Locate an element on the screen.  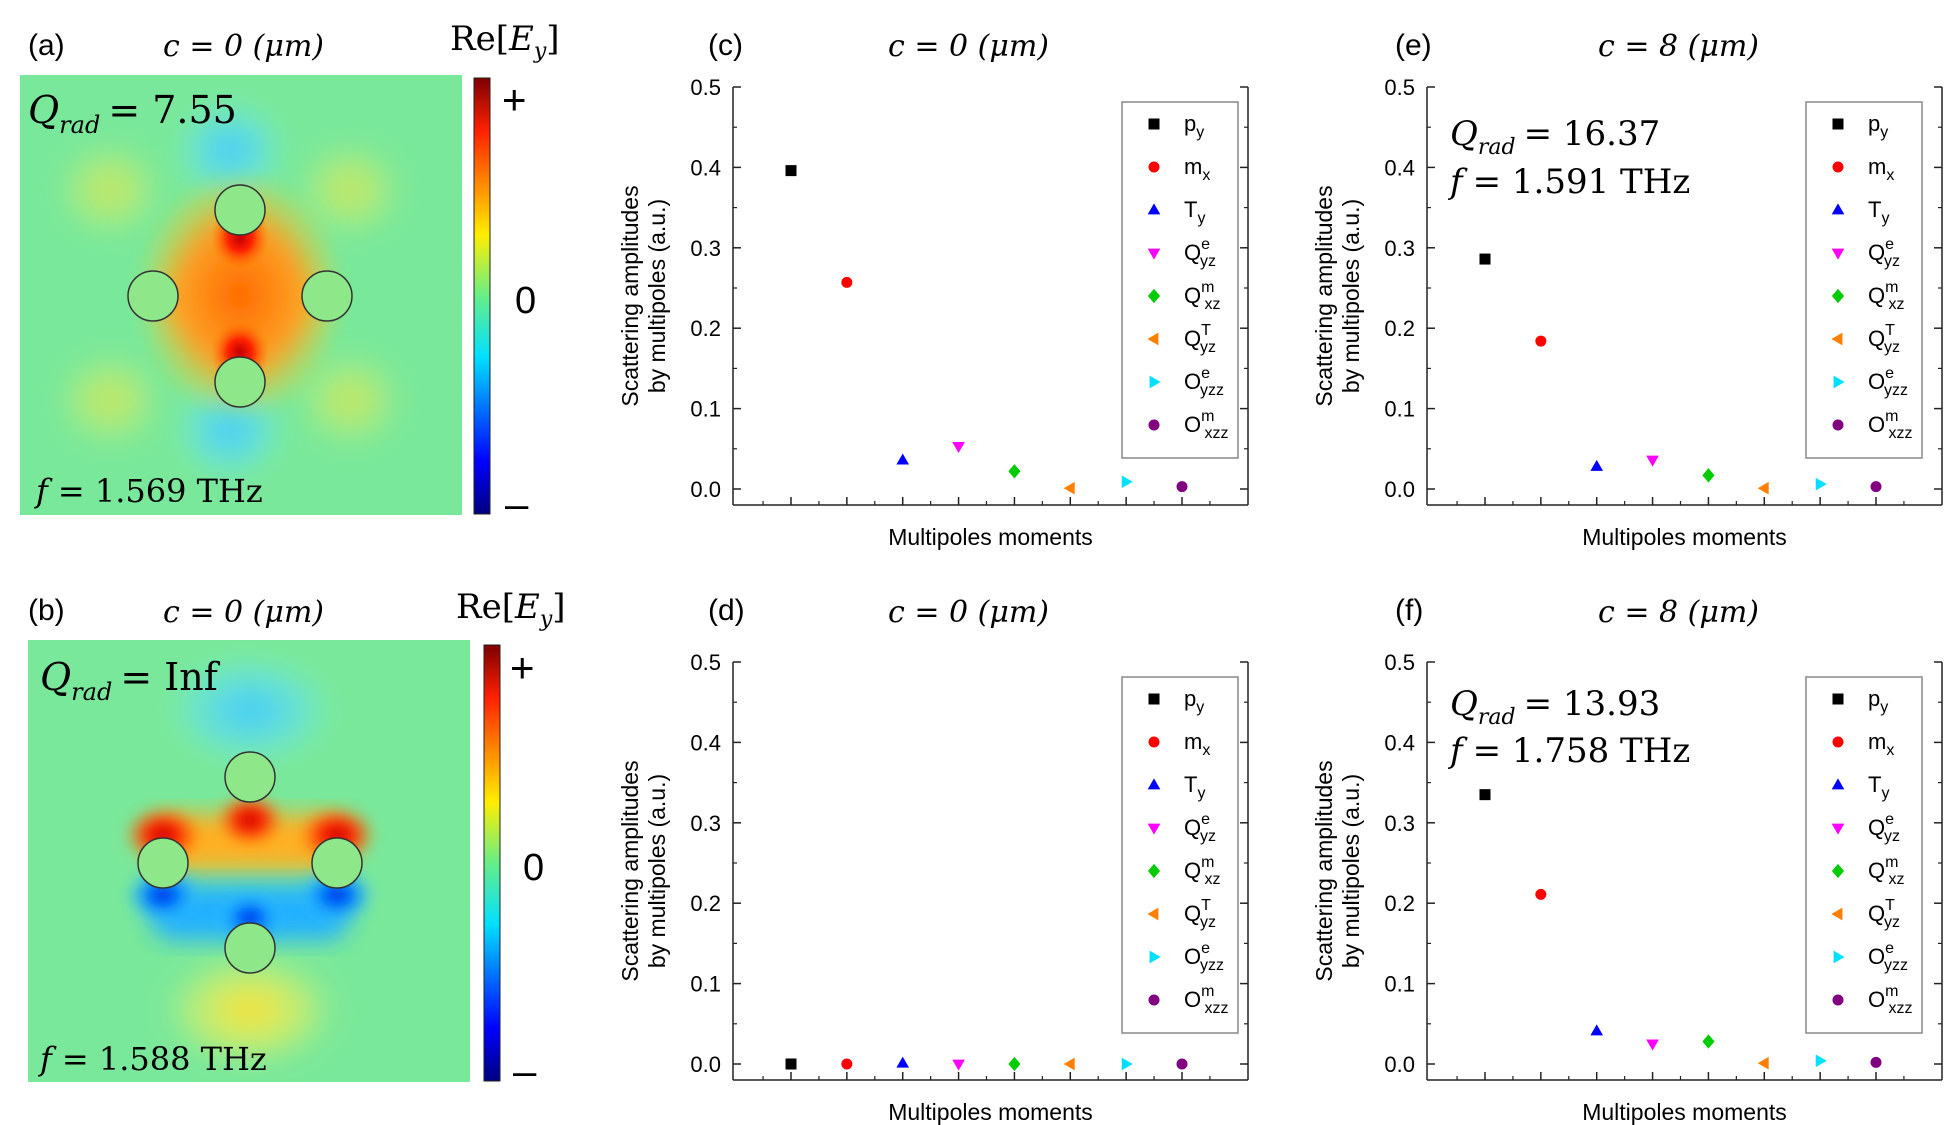
panel-b: (b) c = 0 (μm) Qrad = Inf f = 1.588 THz is located at coordinates (297, 840).